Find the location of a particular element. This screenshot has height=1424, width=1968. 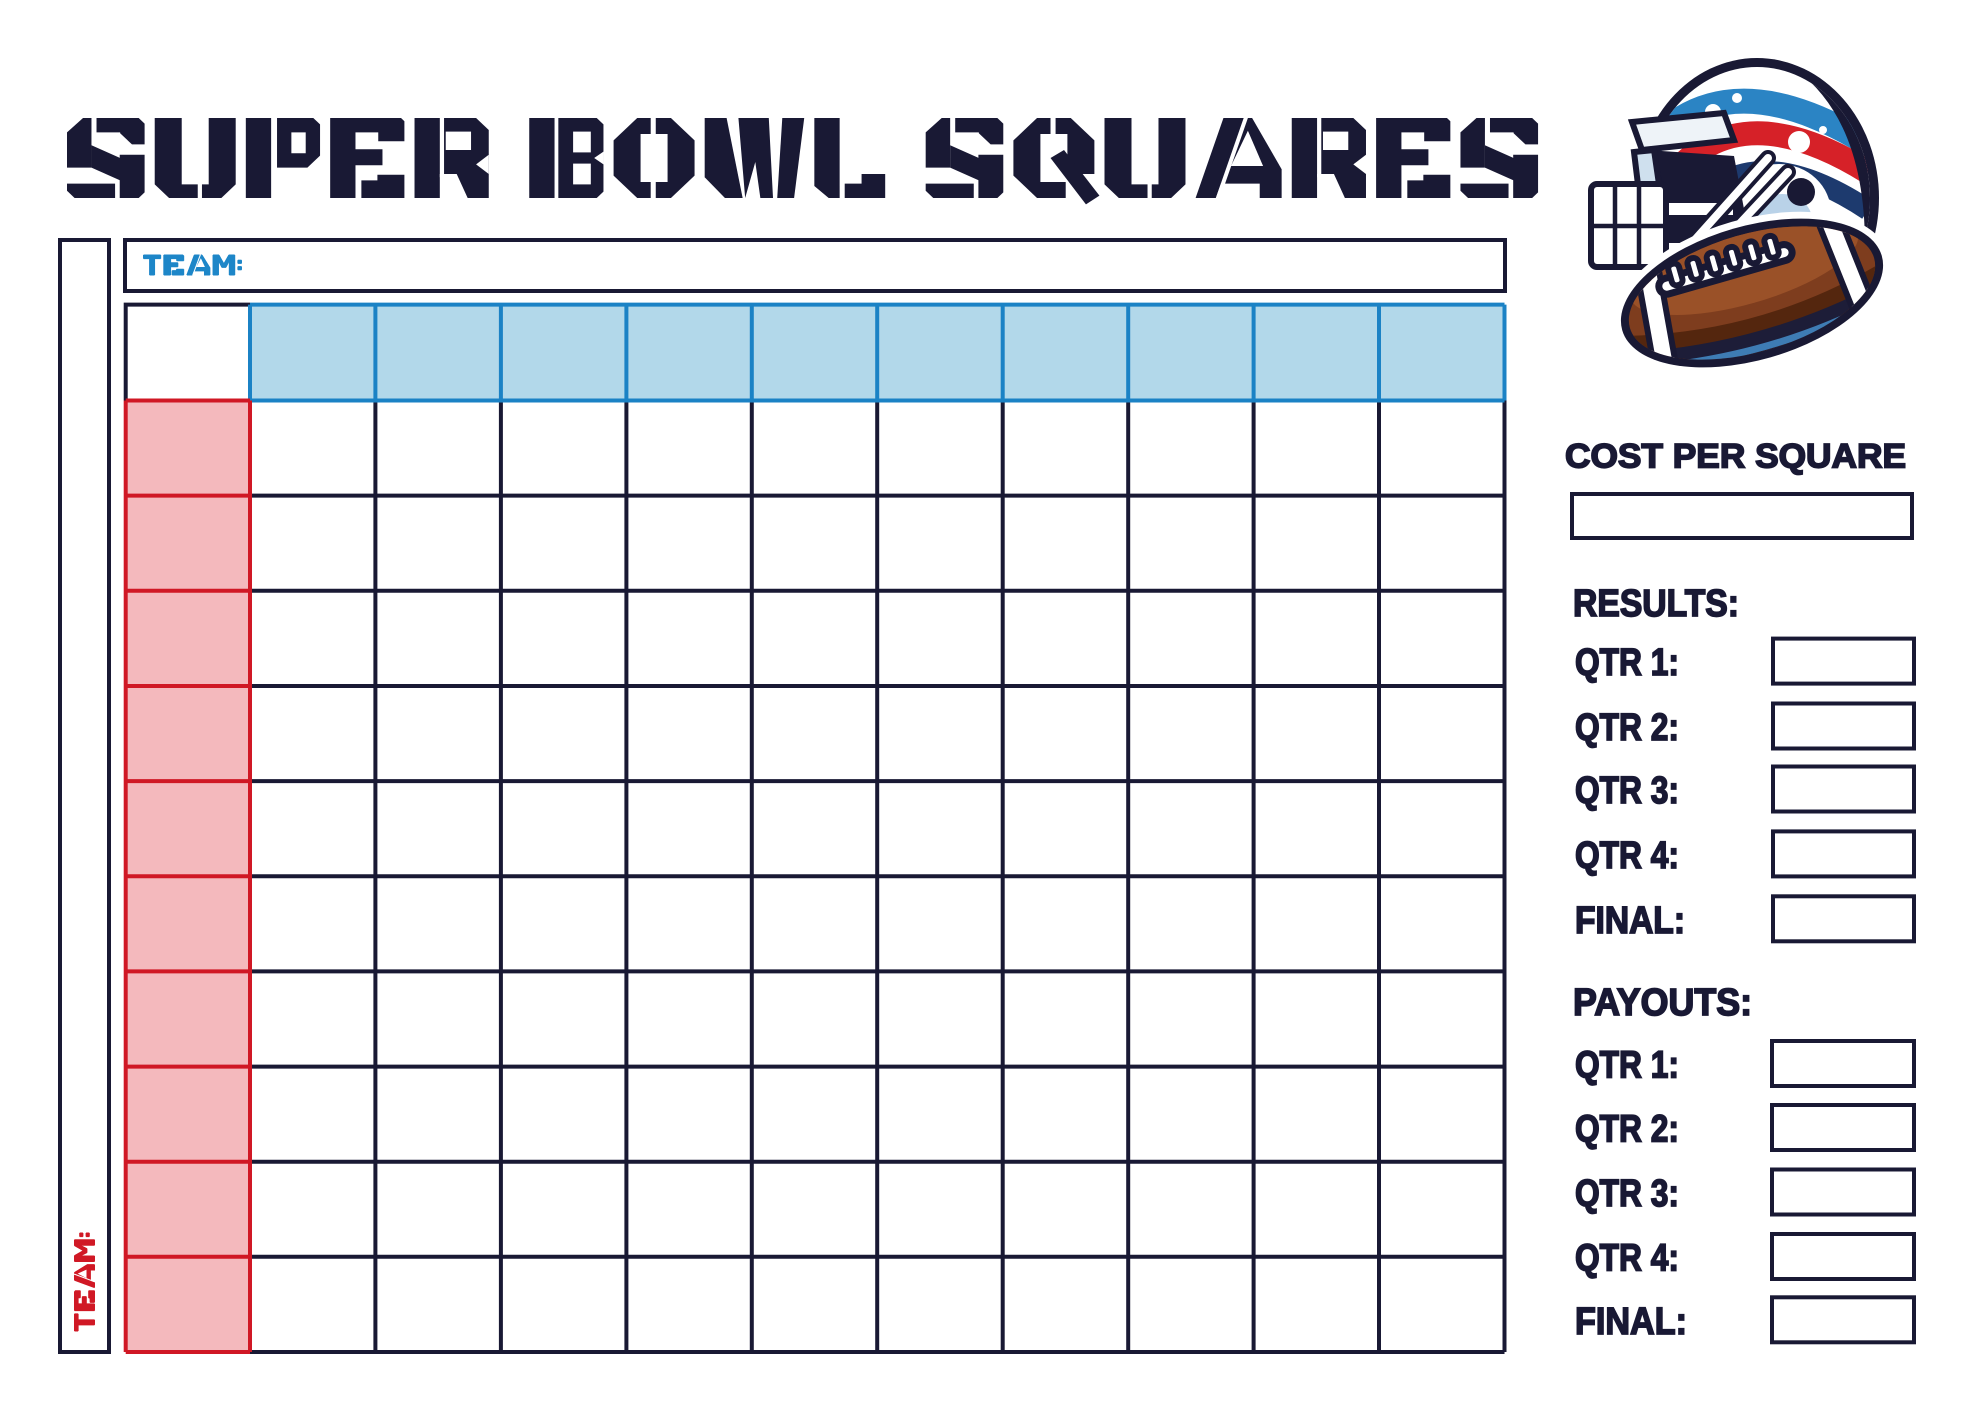

svg-text: RESULTS: is located at coordinates (1656, 604).